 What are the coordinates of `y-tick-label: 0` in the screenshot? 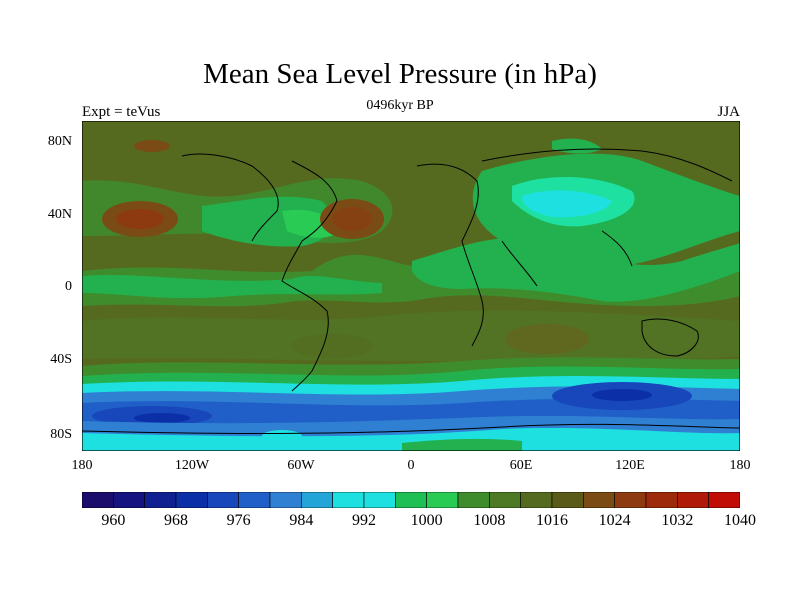 It's located at (68, 286).